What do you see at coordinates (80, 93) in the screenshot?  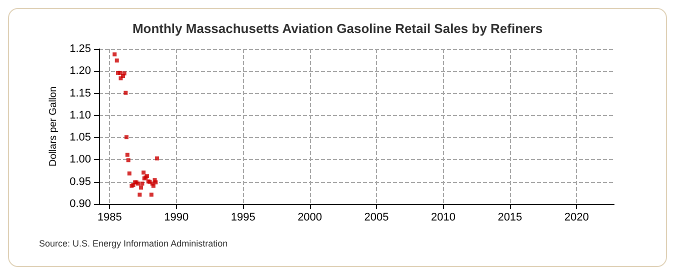 I see `y-tick-label: 1.15` at bounding box center [80, 93].